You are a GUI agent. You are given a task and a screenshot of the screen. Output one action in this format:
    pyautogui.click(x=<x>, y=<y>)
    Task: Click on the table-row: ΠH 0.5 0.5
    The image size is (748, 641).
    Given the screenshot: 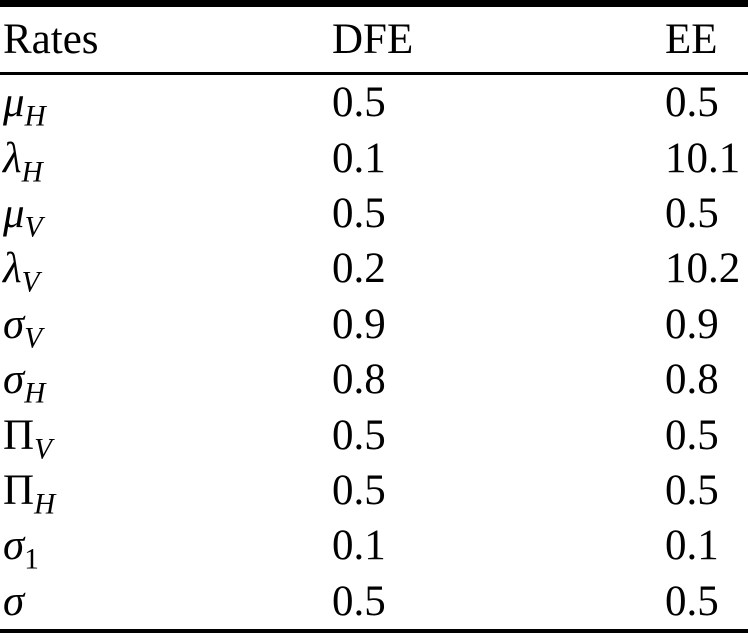 What is the action you would take?
    pyautogui.click(x=374, y=491)
    